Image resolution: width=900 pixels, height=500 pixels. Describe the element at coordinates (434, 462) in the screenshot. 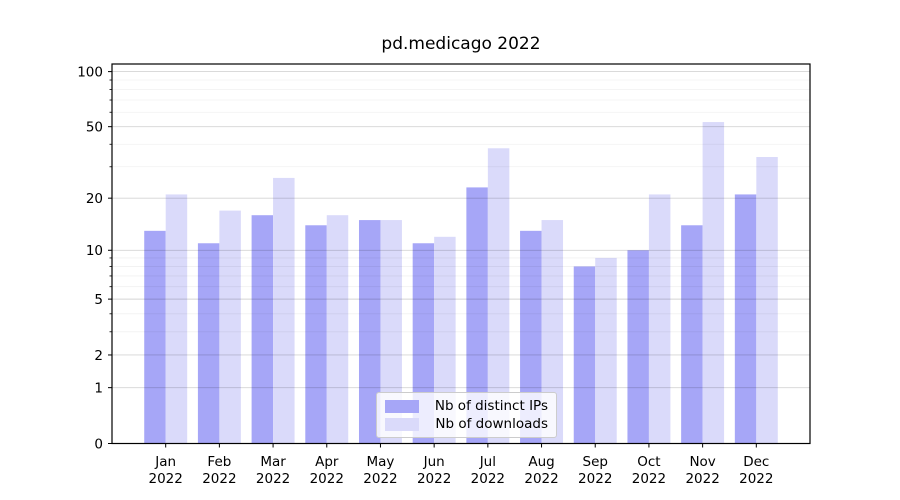

I see `x-tick-label-month-jun: Jun` at that location.